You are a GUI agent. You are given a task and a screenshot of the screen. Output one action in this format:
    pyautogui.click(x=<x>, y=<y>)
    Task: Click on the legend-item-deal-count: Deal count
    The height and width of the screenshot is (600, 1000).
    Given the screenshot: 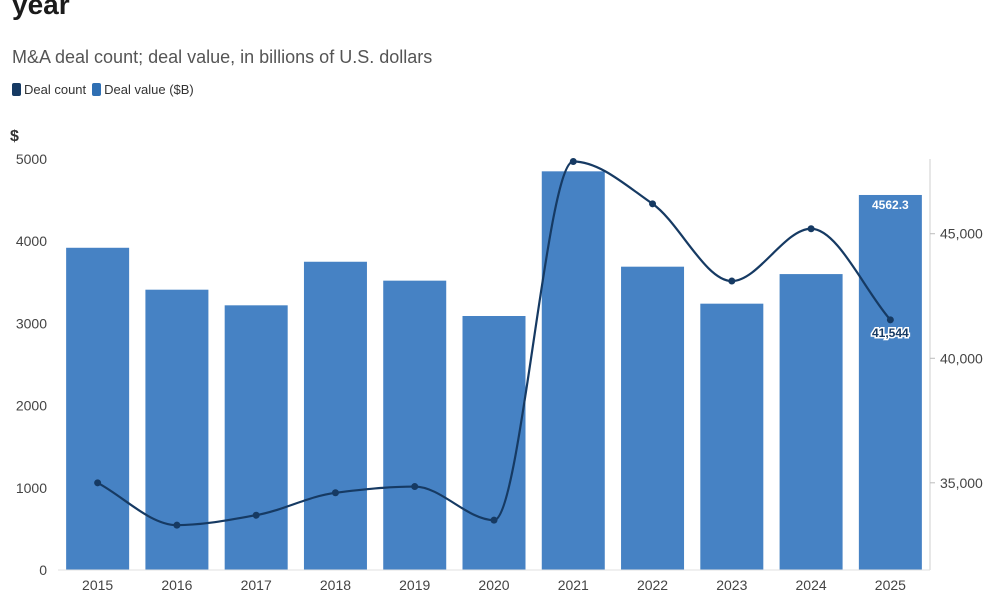 What is the action you would take?
    pyautogui.click(x=49, y=89)
    